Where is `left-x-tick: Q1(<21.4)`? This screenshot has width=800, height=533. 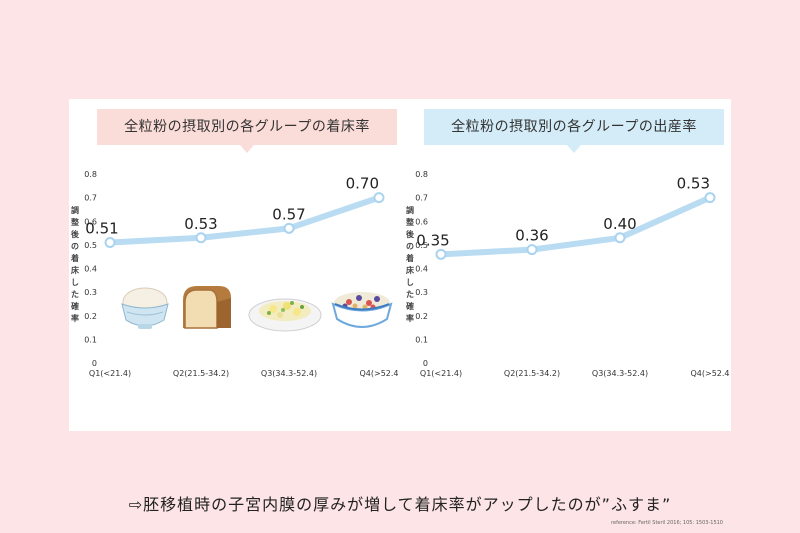
left-x-tick: Q1(<21.4) is located at coordinates (110, 373).